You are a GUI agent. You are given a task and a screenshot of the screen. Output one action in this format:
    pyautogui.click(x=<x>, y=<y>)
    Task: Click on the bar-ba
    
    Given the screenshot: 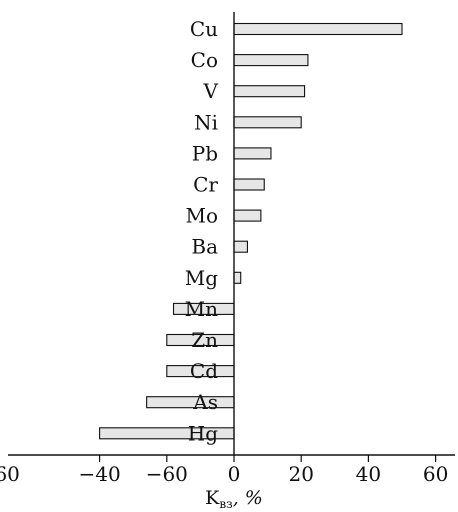 What is the action you would take?
    pyautogui.click(x=240, y=246)
    